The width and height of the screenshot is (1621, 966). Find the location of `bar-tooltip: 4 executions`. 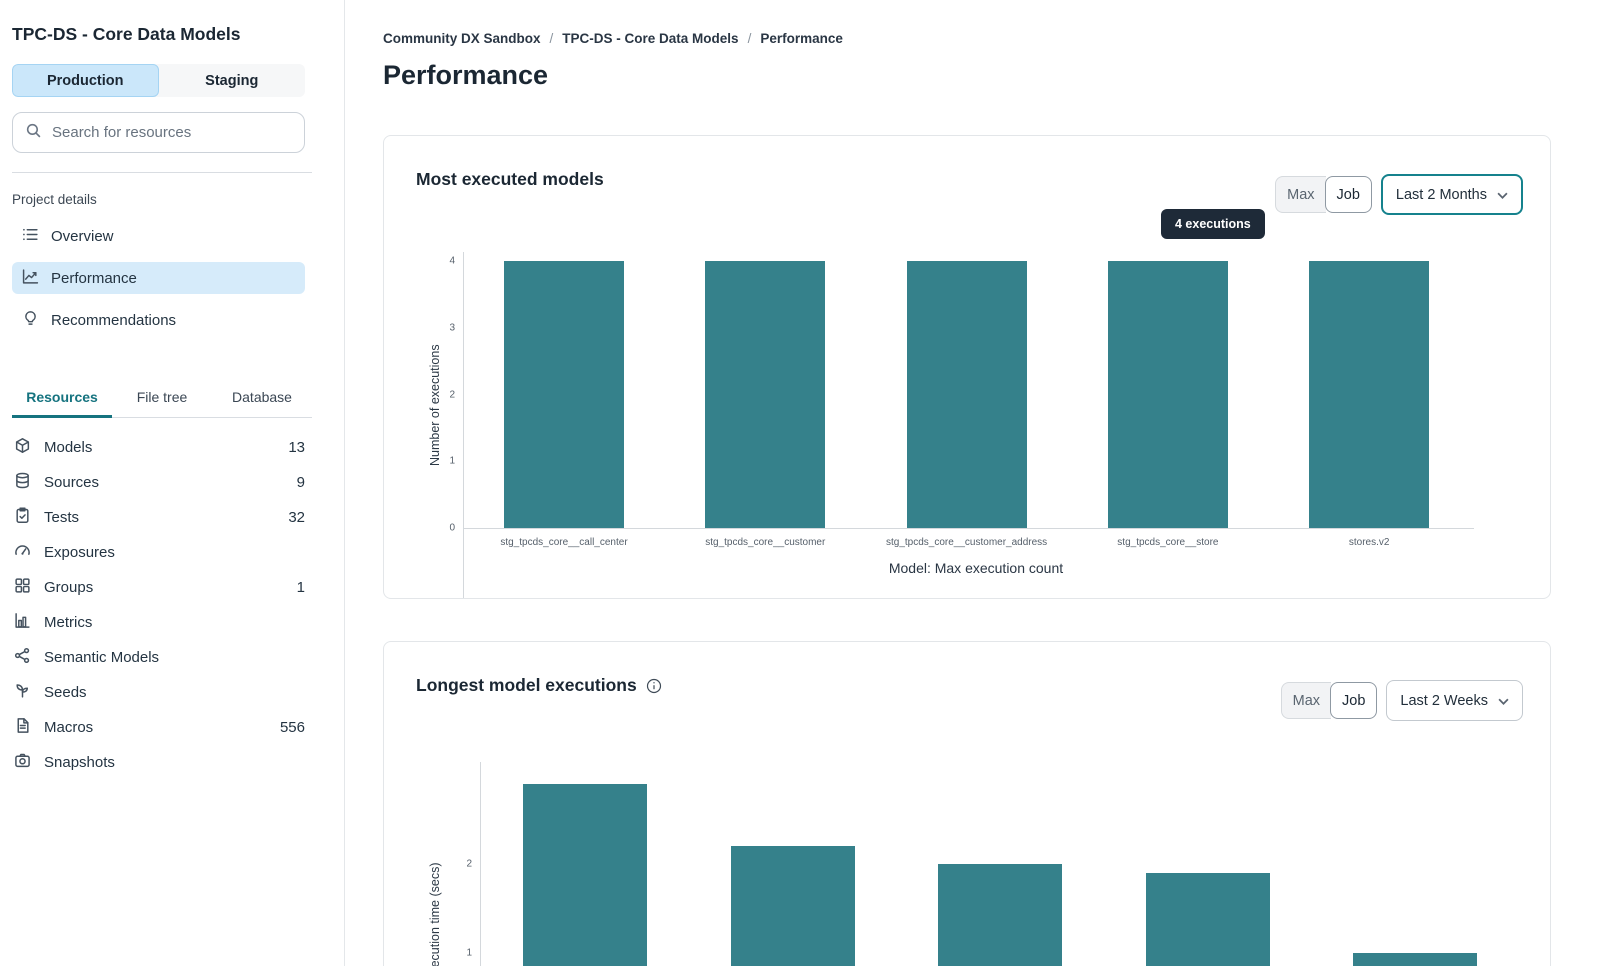

bar-tooltip: 4 executions is located at coordinates (1213, 224).